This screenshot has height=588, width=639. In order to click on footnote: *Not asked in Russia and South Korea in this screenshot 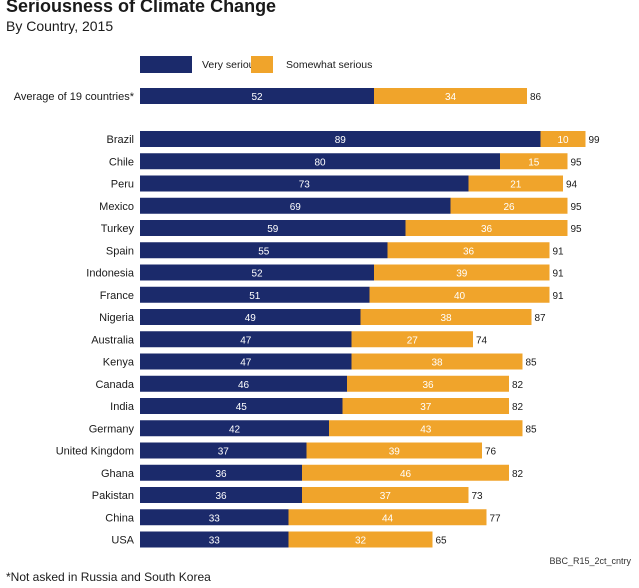, I will do `click(108, 577)`.